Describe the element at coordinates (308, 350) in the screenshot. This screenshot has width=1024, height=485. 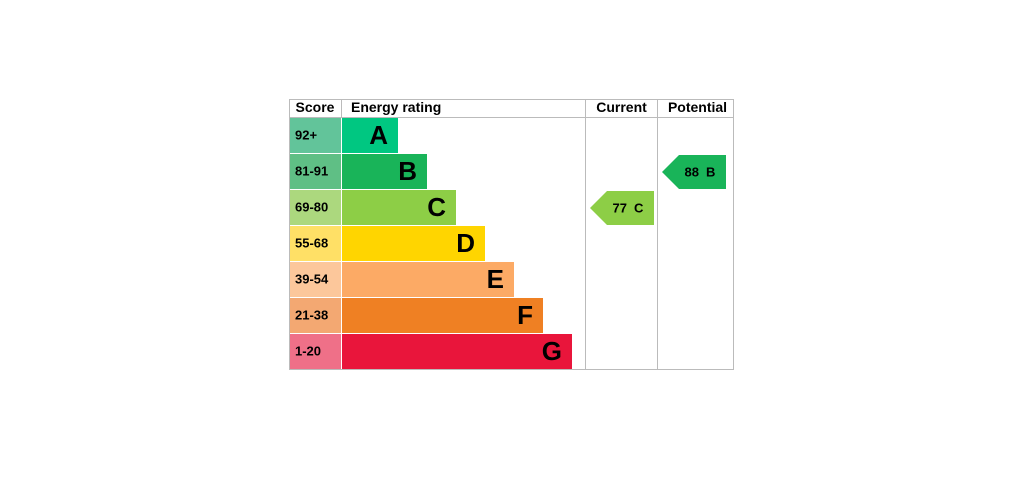
I see `score-label: 1-20` at that location.